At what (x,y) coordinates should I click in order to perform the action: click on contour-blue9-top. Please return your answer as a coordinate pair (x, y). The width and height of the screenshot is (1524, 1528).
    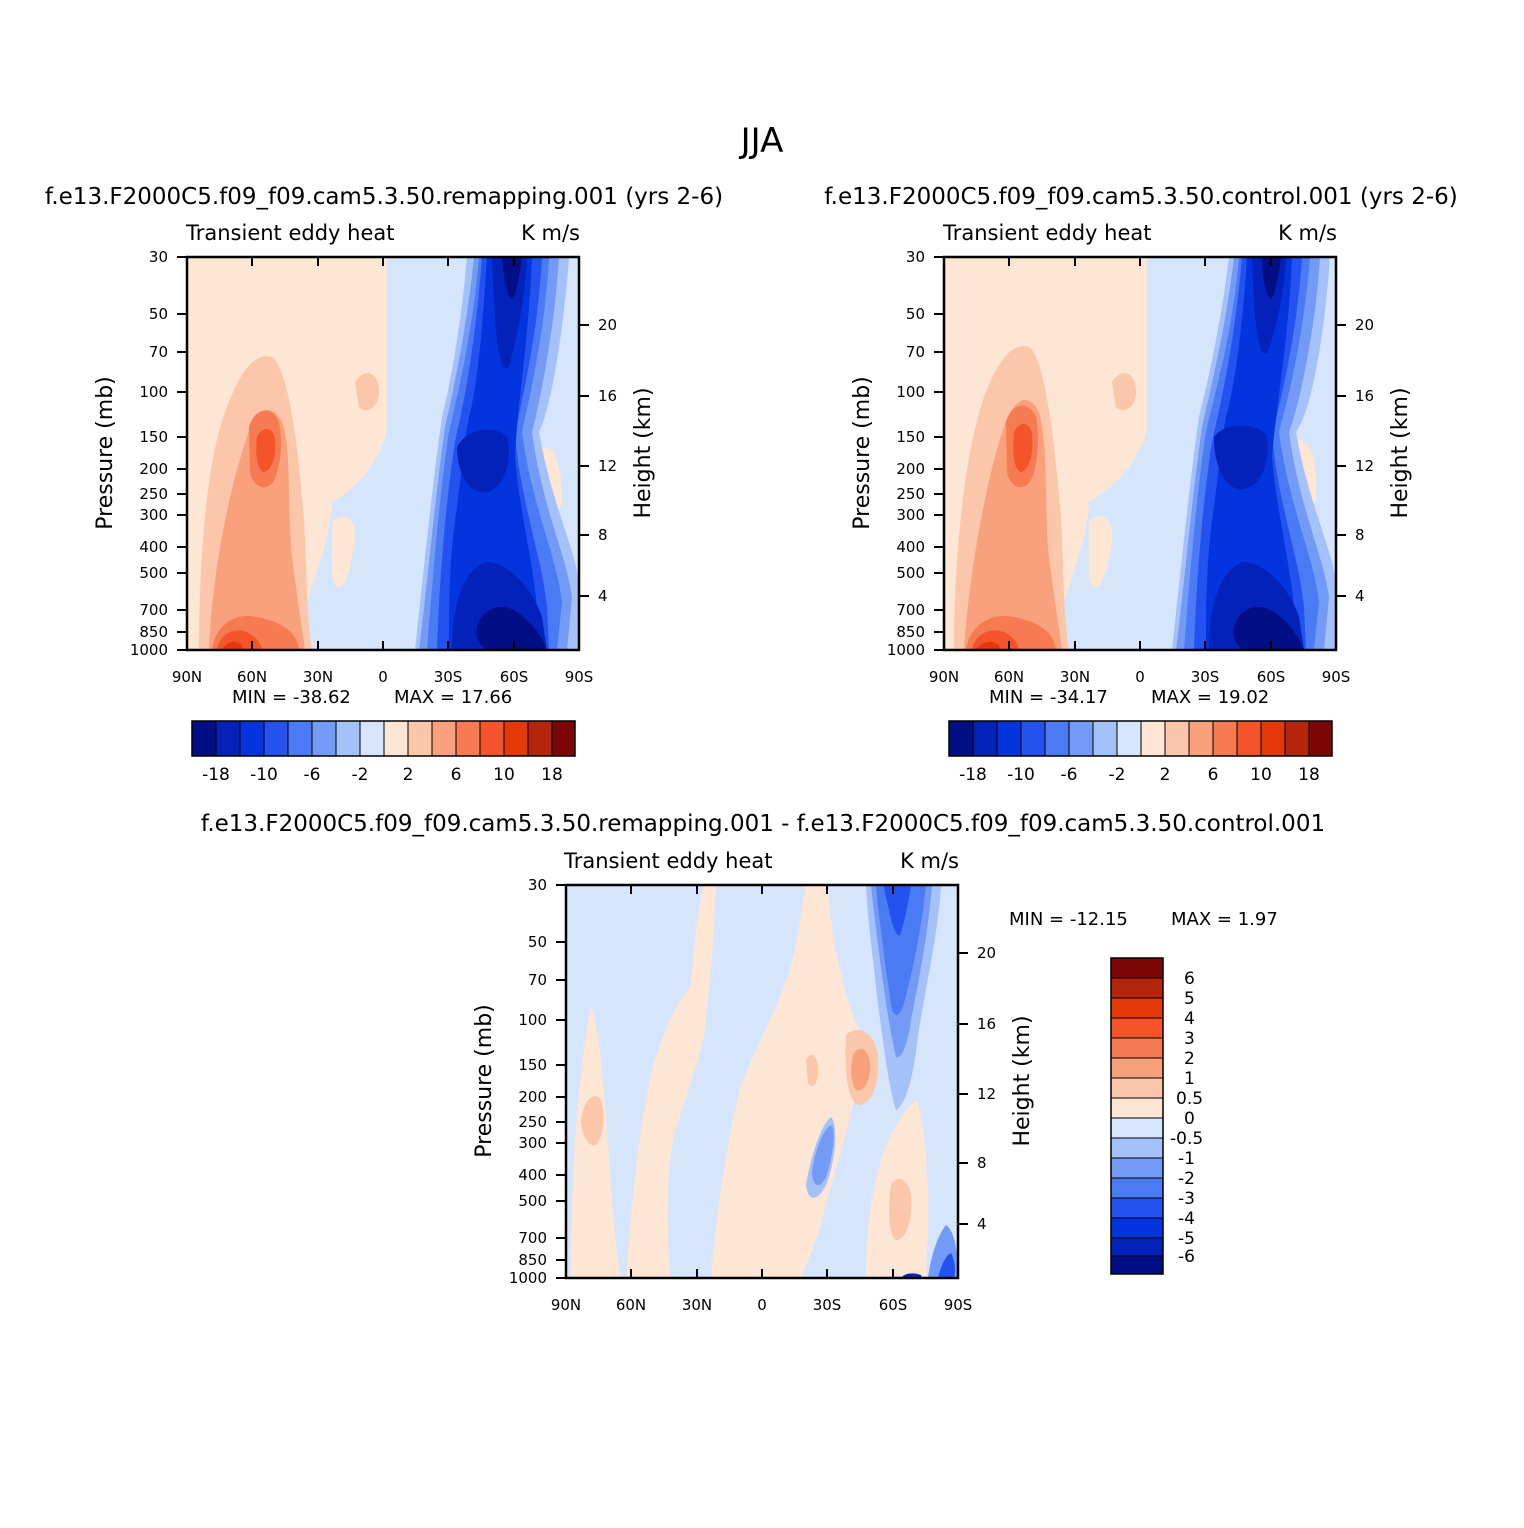
    Looking at the image, I should click on (1271, 278).